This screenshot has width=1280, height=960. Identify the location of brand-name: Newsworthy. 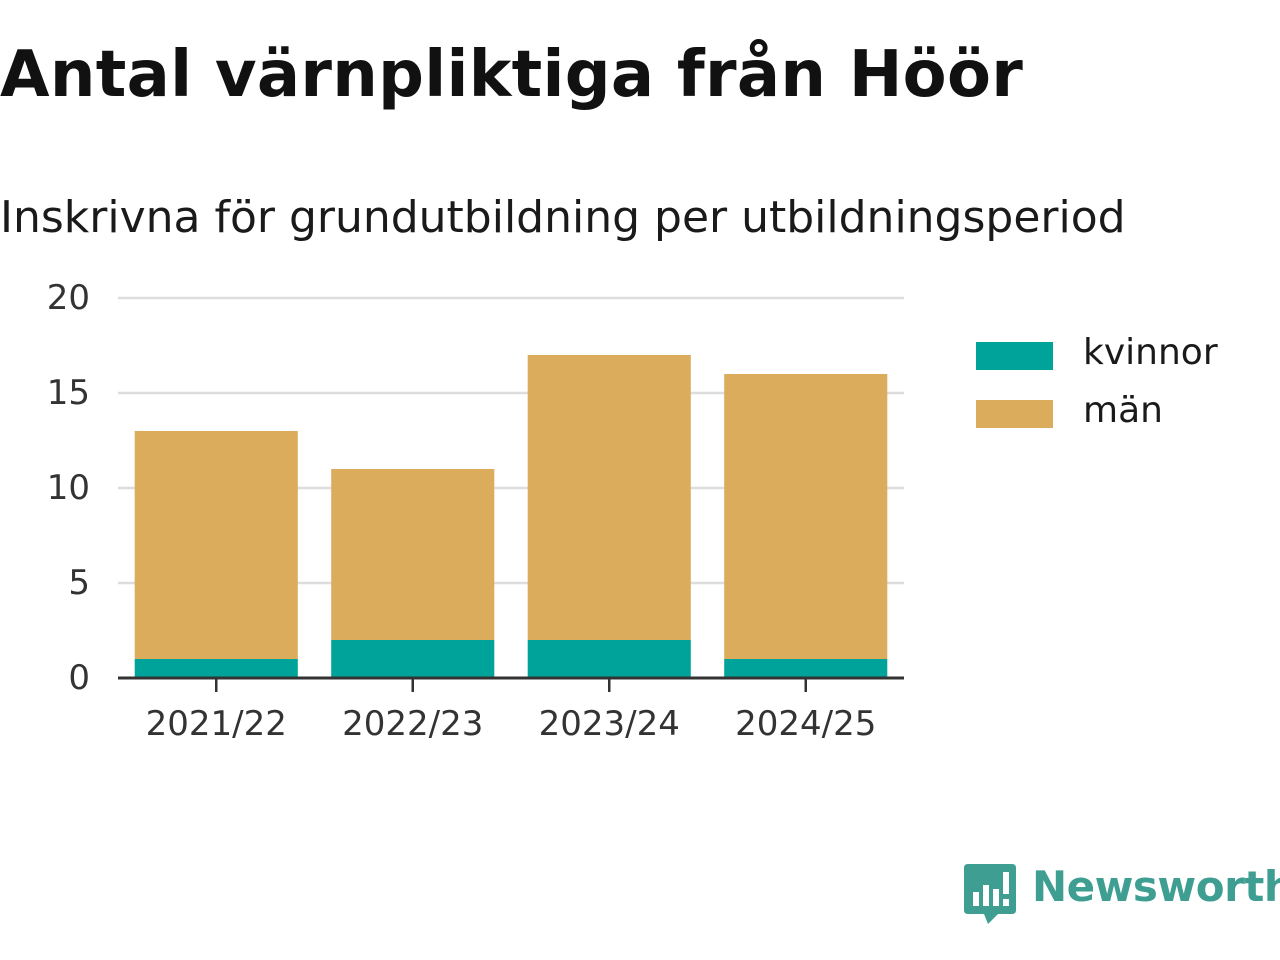
(1156, 886).